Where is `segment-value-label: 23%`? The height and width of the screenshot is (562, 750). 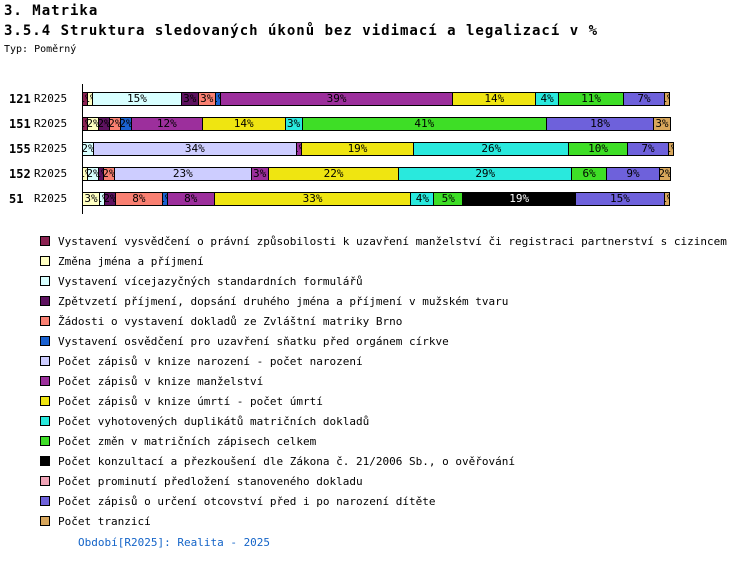 segment-value-label: 23% is located at coordinates (182, 173).